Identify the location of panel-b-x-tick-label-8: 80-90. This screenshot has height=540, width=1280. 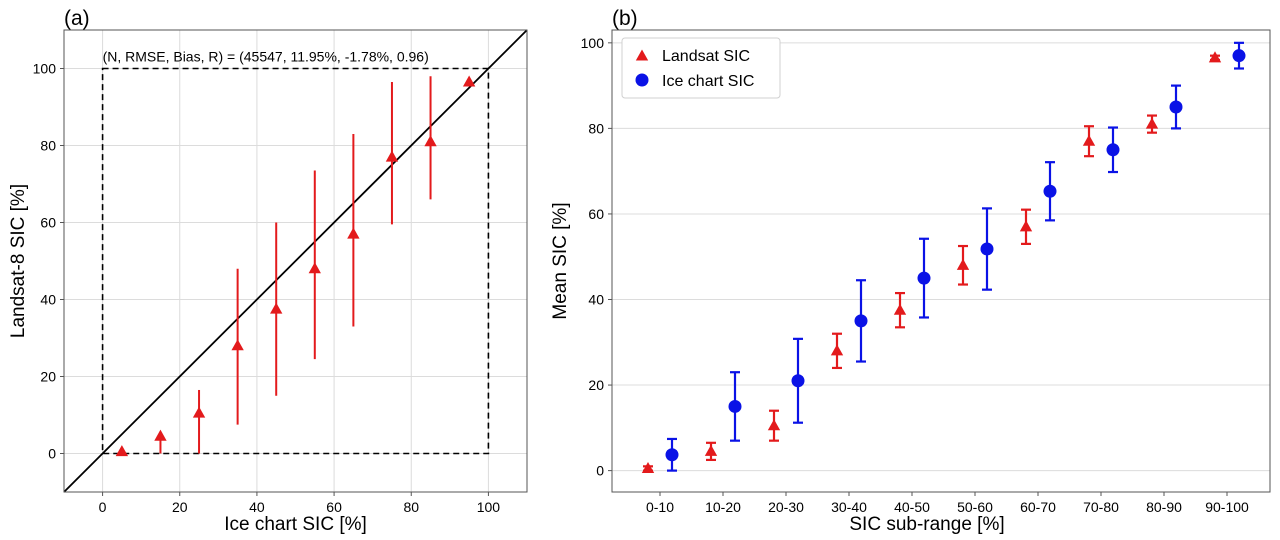
(1164, 507).